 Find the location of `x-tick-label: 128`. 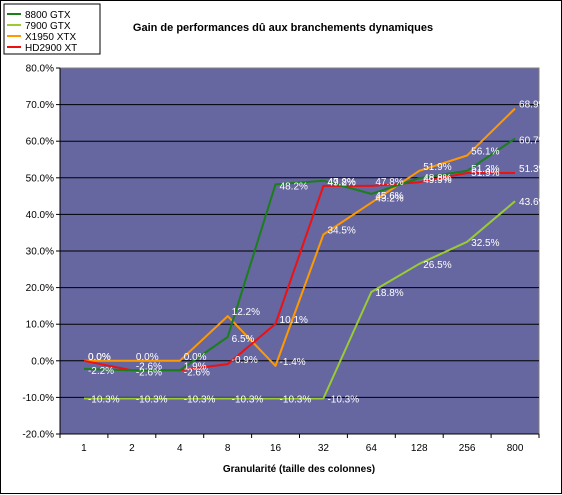

x-tick-label: 128 is located at coordinates (419, 448).